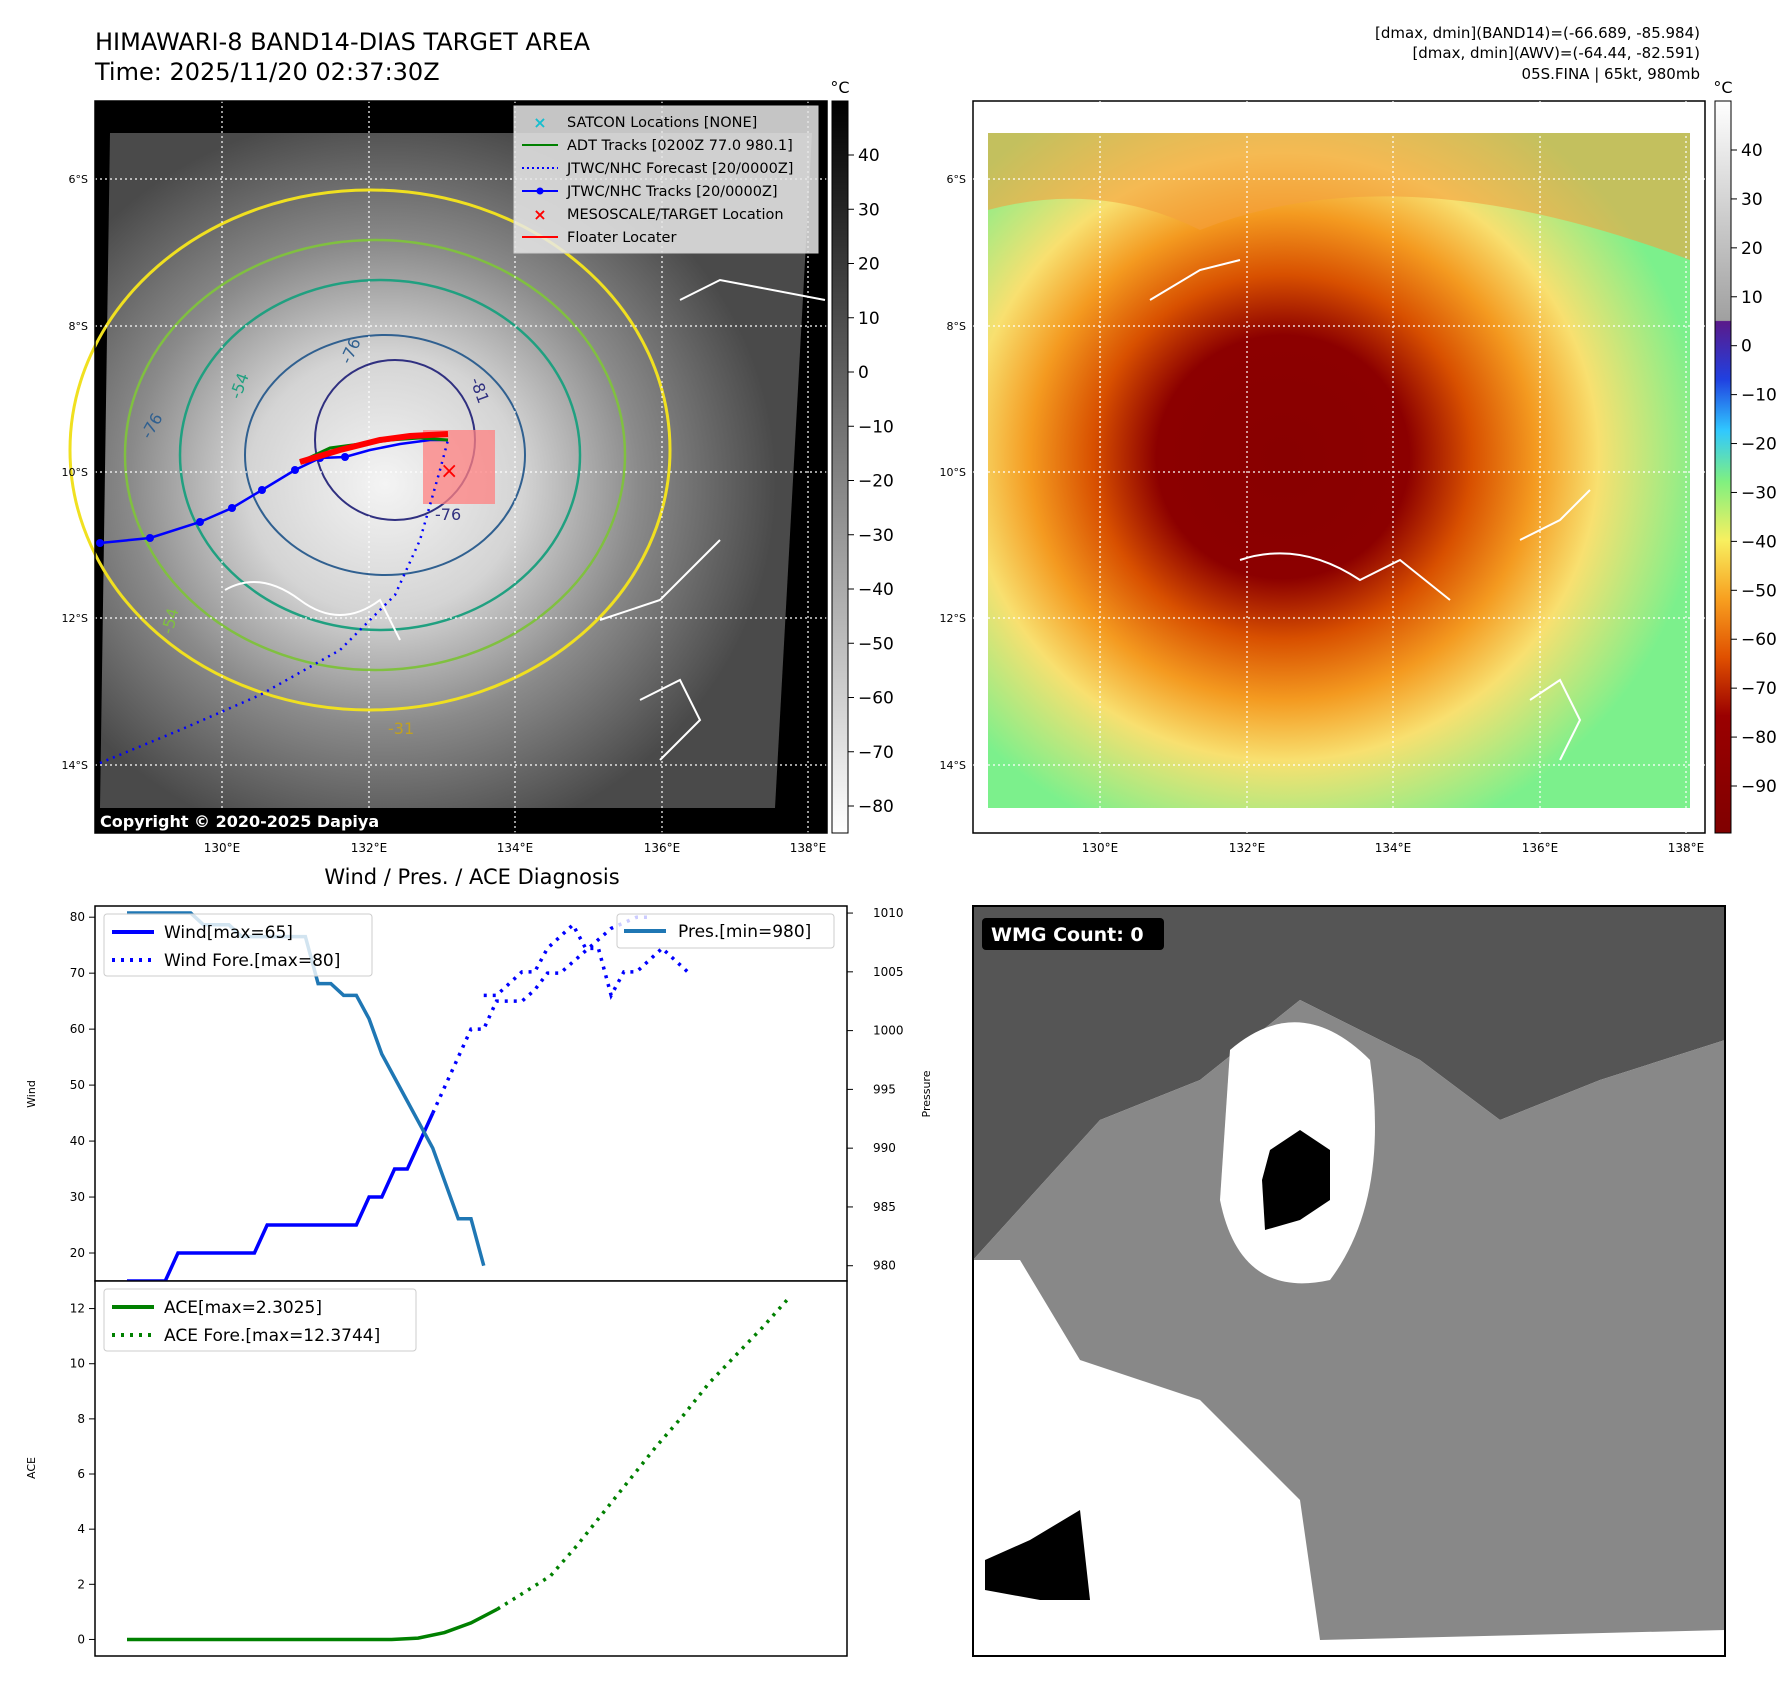  What do you see at coordinates (449, 471) in the screenshot?
I see `target-location-marker: ×` at bounding box center [449, 471].